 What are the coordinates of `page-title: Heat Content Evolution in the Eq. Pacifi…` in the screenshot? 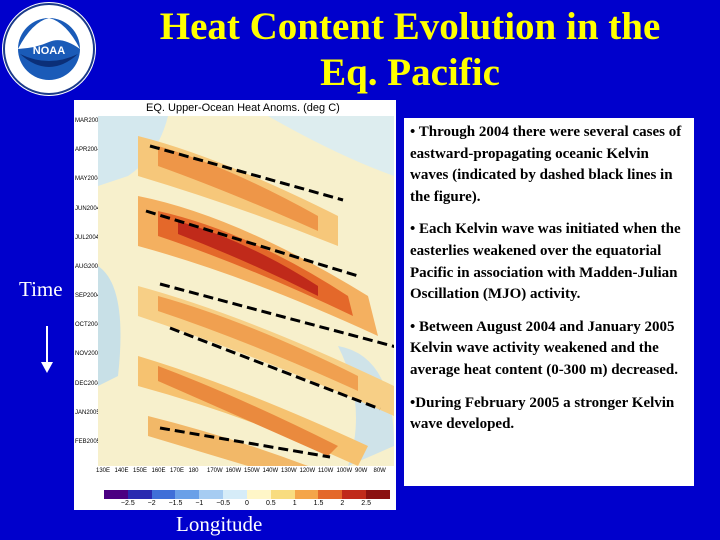 It's located at (410, 50).